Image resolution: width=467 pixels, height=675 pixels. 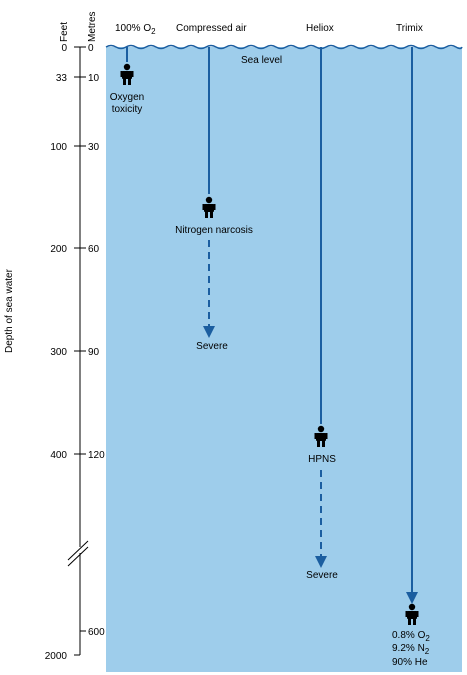 I want to click on feet-tick-label: 100, so click(x=58, y=147).